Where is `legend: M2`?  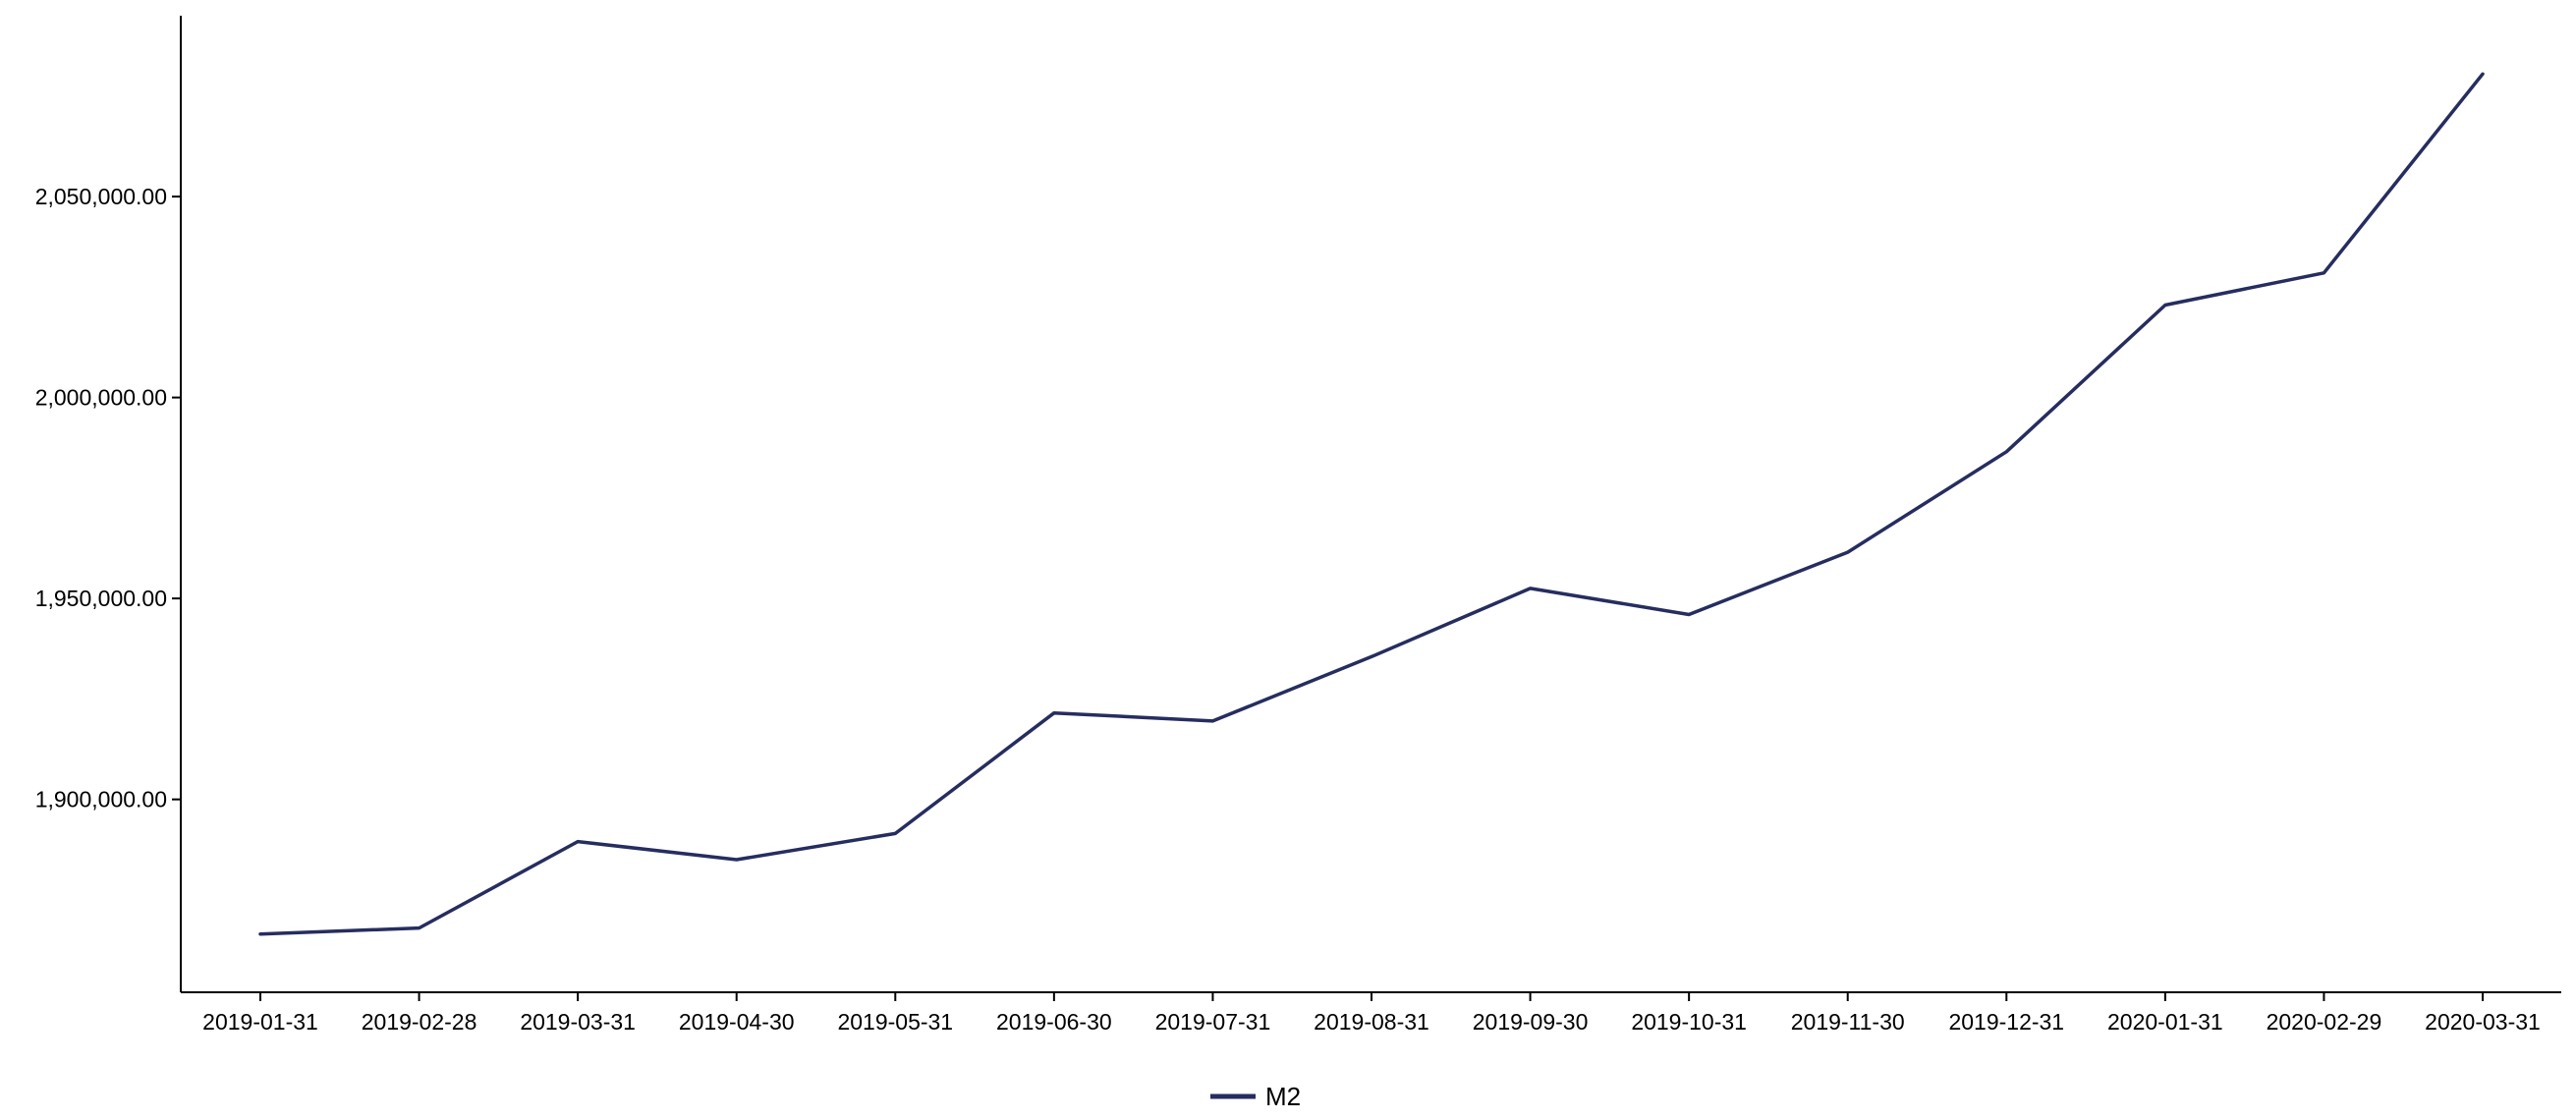
legend: M2 is located at coordinates (1255, 1096).